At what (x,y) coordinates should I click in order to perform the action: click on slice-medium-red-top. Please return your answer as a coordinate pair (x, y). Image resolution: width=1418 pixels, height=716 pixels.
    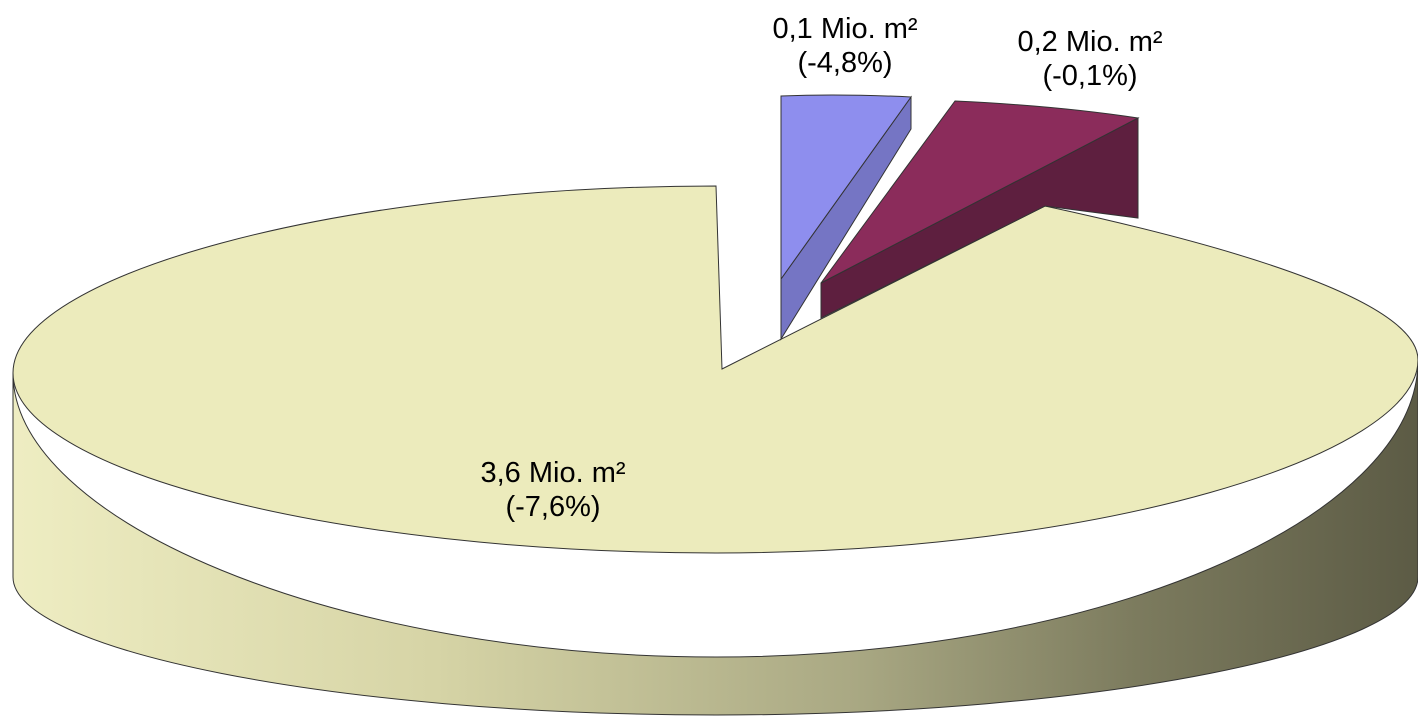
    Looking at the image, I should click on (980, 192).